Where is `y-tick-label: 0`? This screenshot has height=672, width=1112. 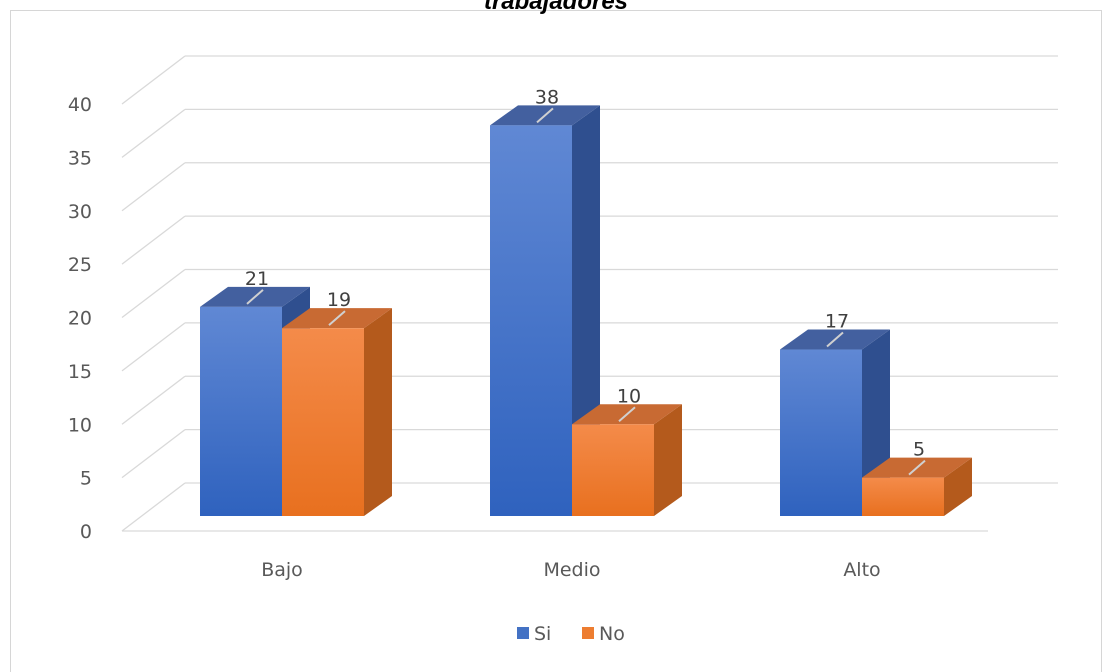 y-tick-label: 0 is located at coordinates (86, 532).